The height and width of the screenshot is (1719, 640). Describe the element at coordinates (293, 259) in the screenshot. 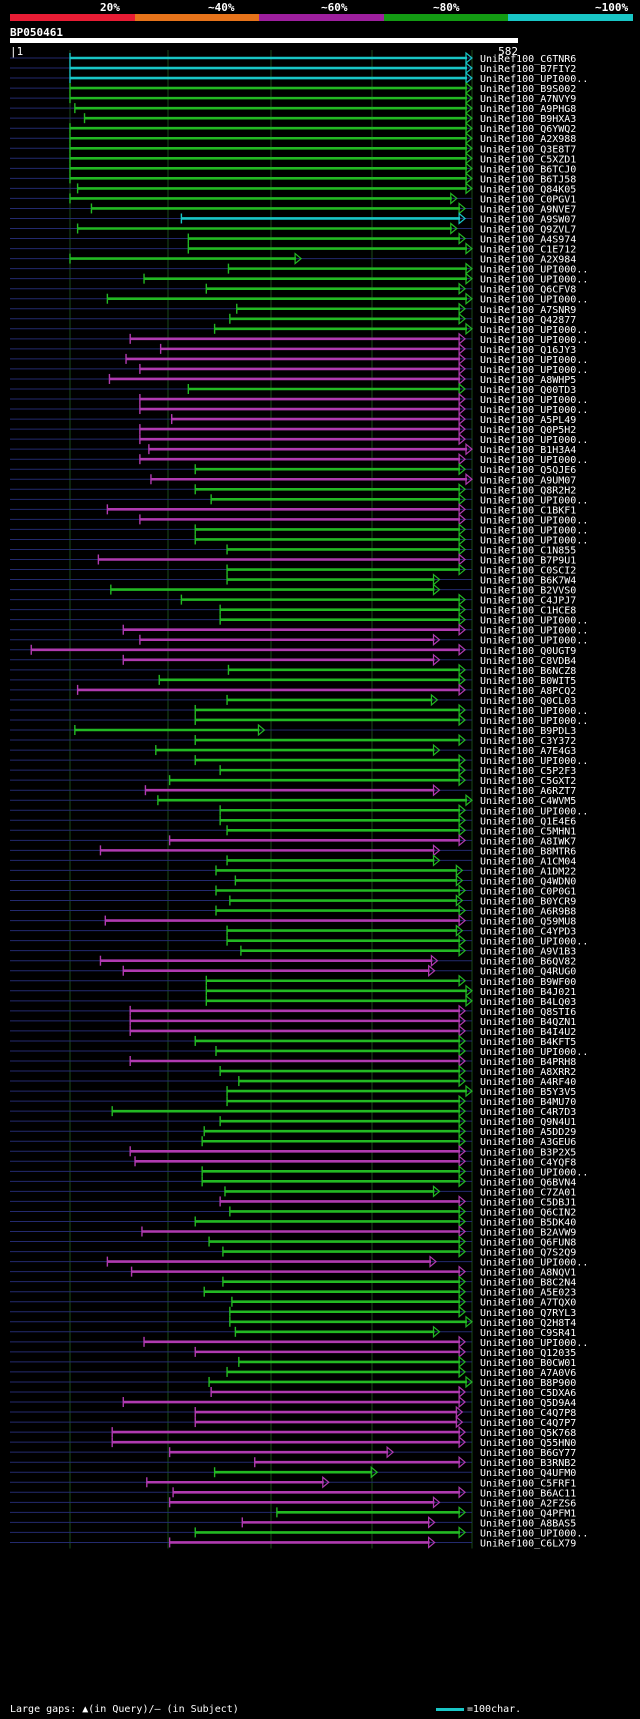

I see `hit-row: UniRef100_A2X984` at that location.